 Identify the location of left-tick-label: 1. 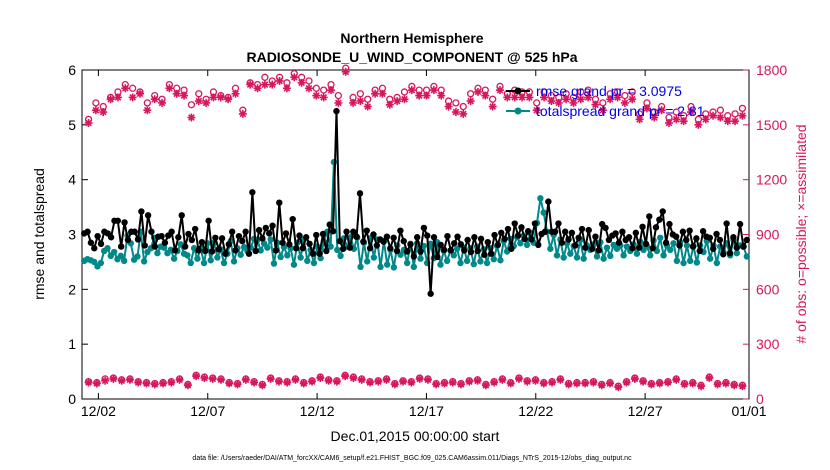
(72, 344).